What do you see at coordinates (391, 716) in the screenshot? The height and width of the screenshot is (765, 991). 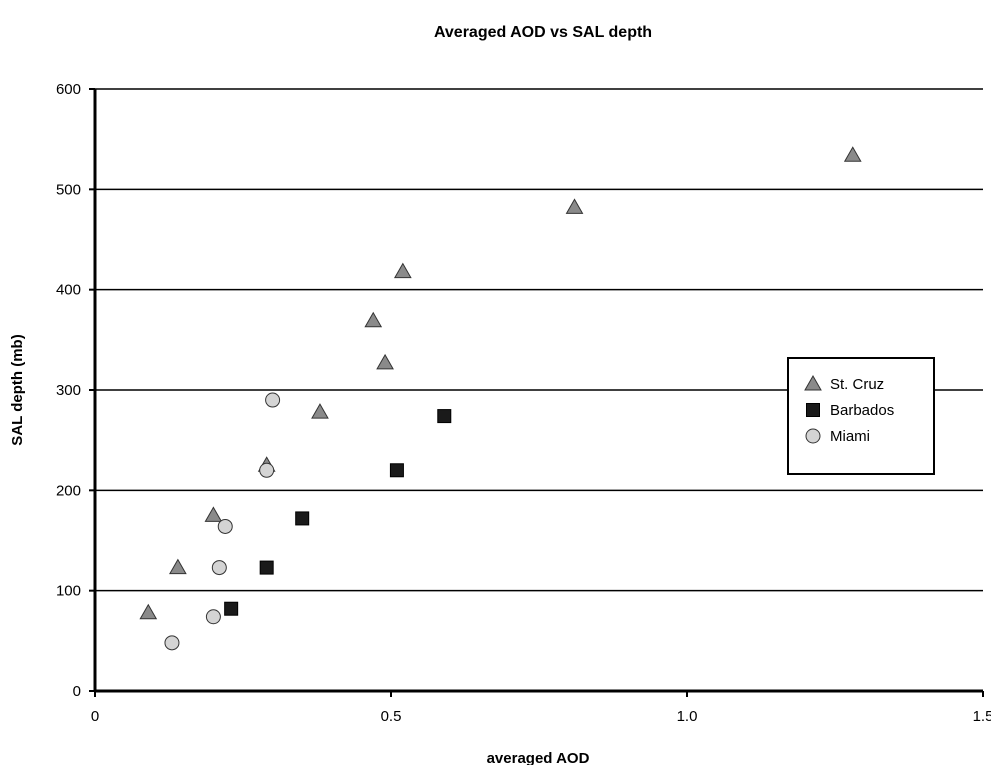 I see `x-tick-label: 0.5` at bounding box center [391, 716].